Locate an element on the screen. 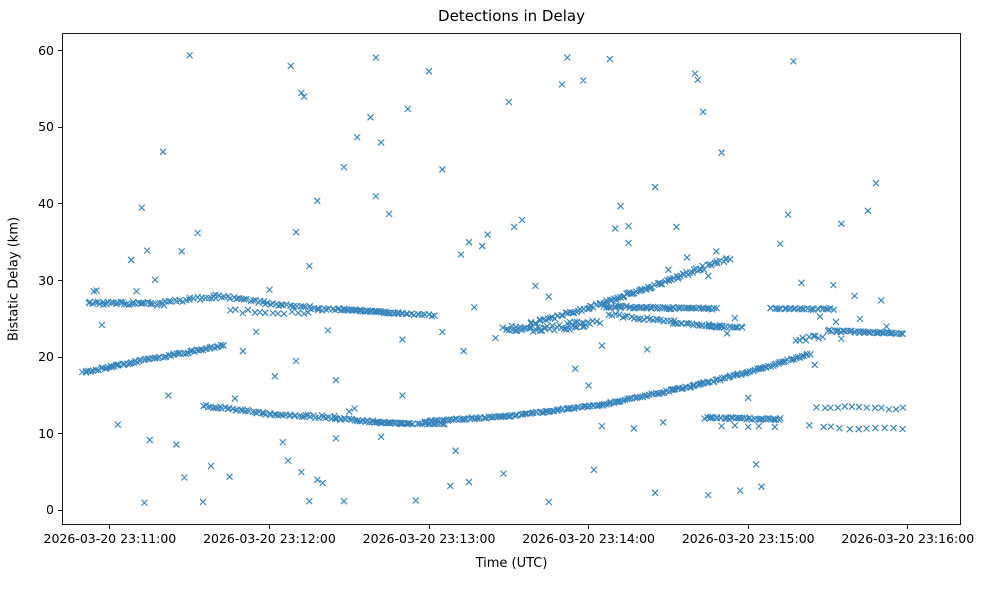  x-tick-label: 2026-03-20 23:14:00 is located at coordinates (589, 538).